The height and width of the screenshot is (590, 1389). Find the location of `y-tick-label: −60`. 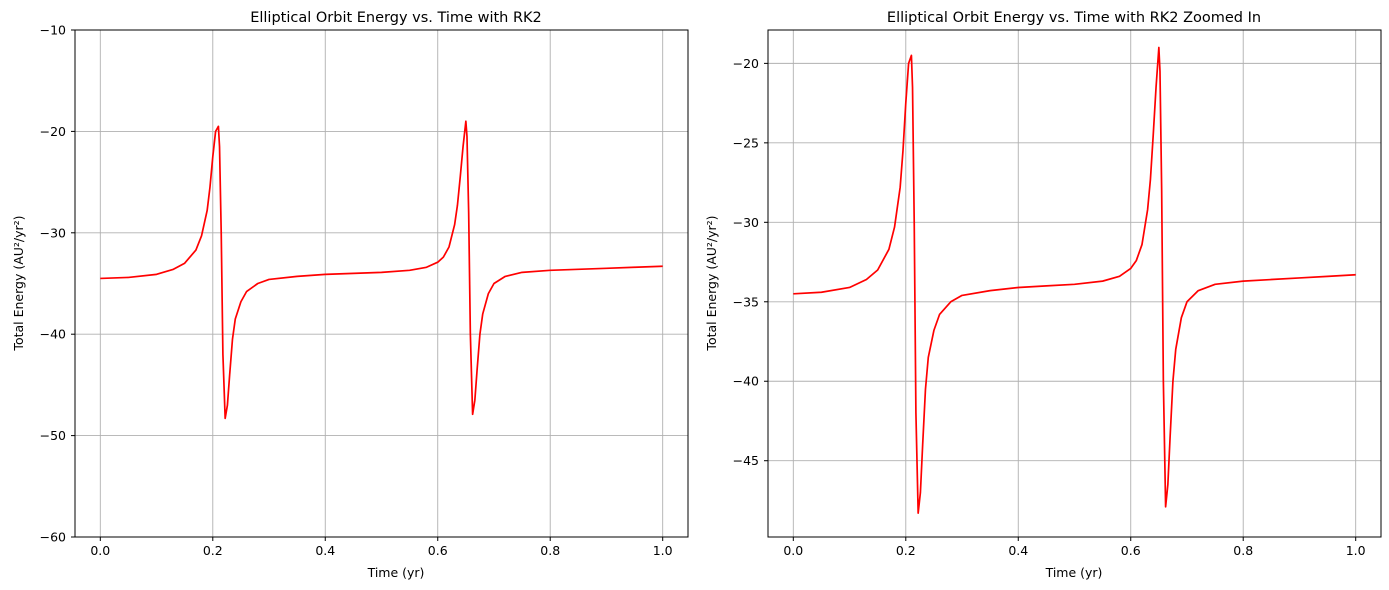

y-tick-label: −60 is located at coordinates (53, 537).